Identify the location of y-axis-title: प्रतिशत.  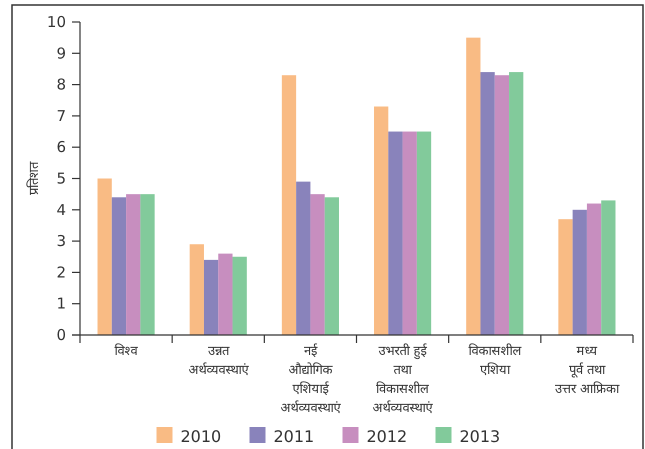
(34, 178).